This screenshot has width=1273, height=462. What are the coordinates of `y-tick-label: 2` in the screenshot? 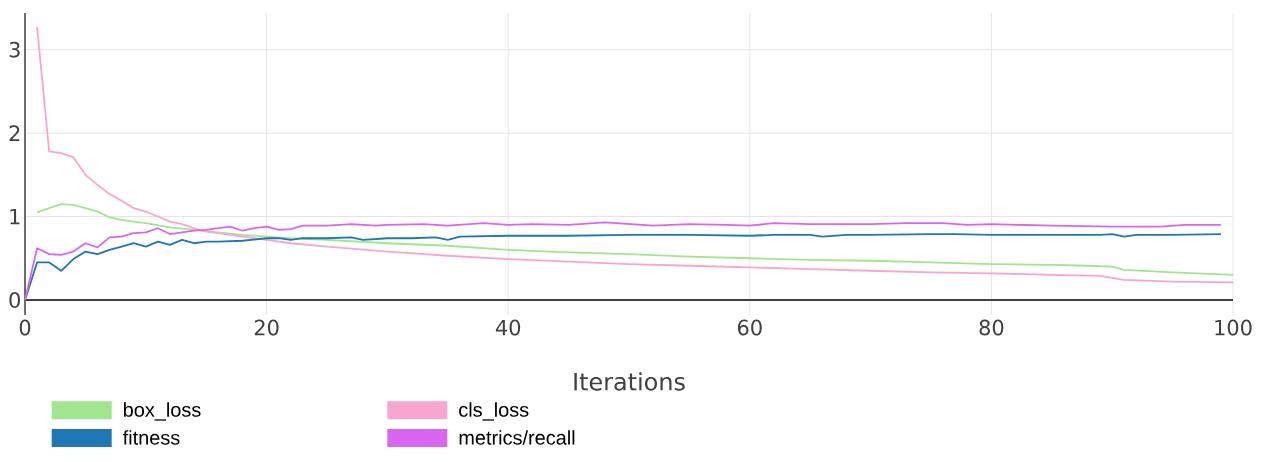 It's located at (14, 133).